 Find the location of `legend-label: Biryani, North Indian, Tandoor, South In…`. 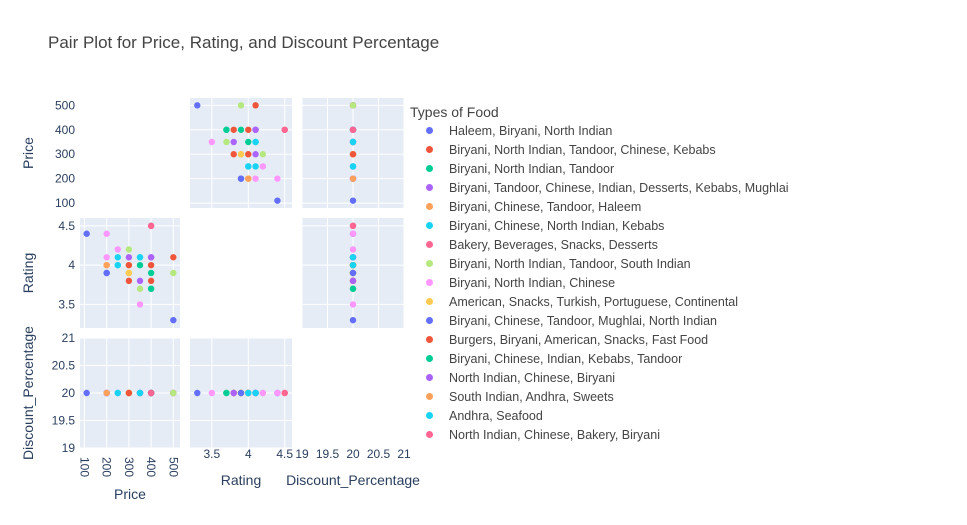

legend-label: Biryani, North Indian, Tandoor, South In… is located at coordinates (570, 263).